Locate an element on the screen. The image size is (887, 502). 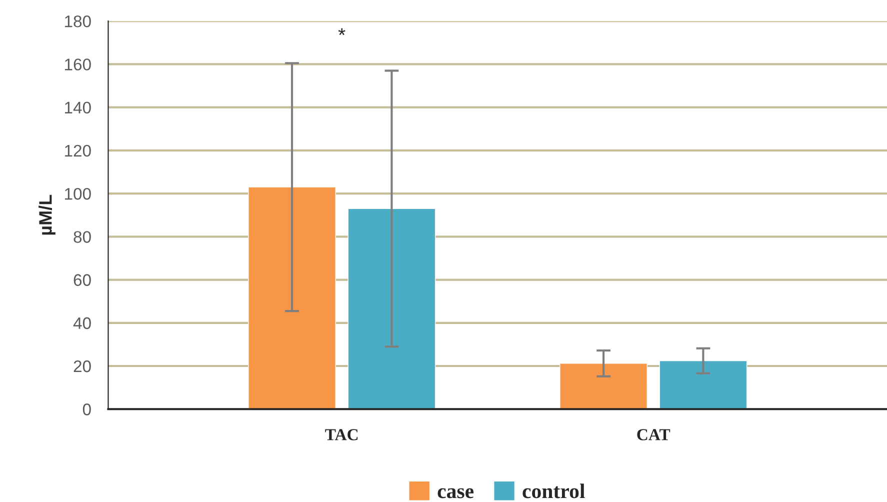
y-tick-label: 120 is located at coordinates (78, 150).